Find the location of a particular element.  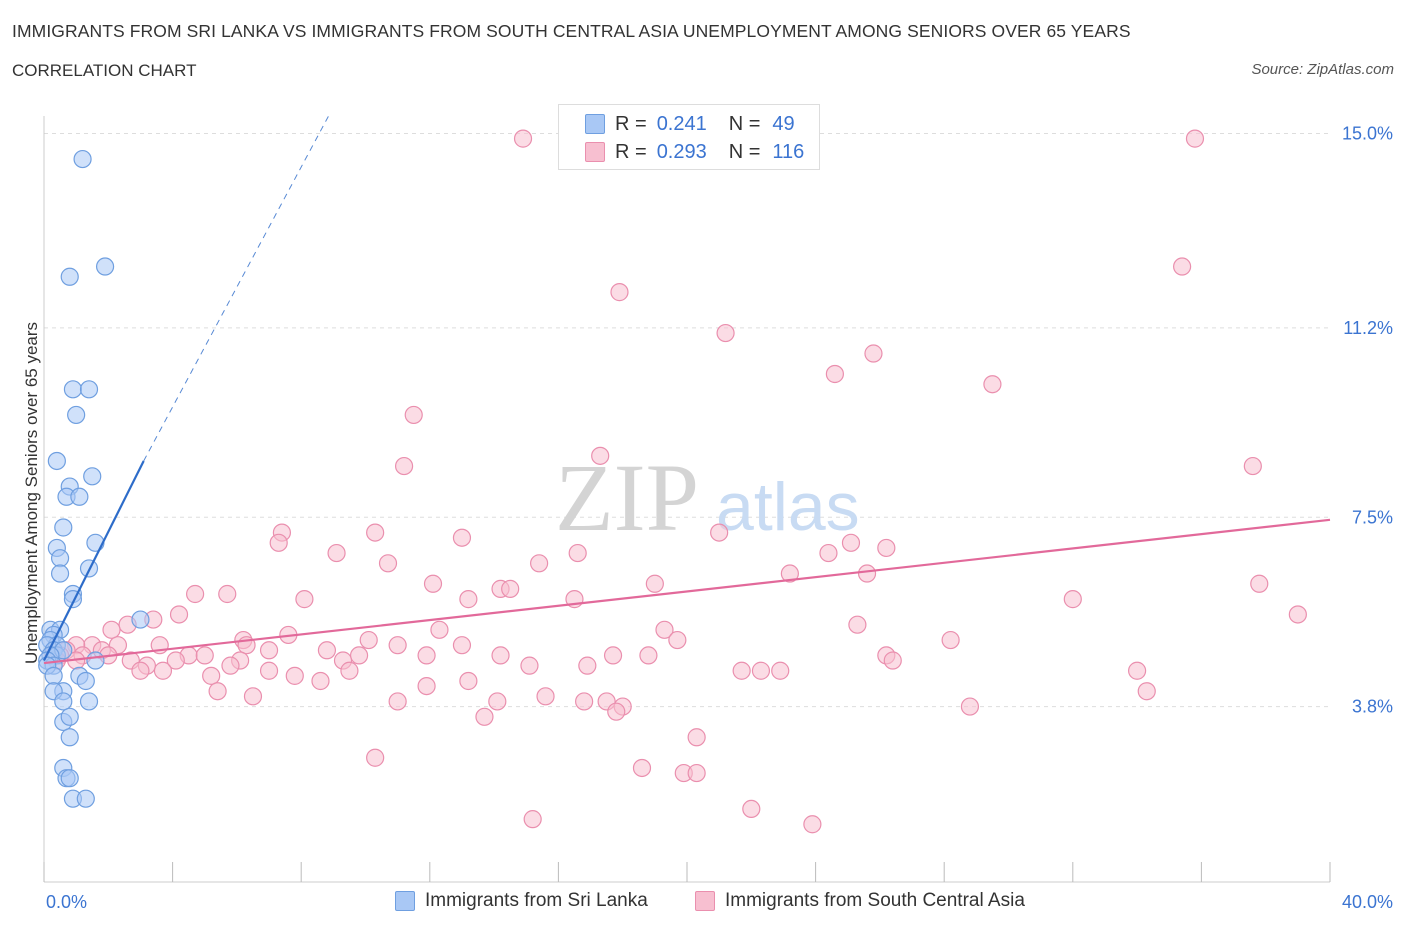

legend-row-south-central-asia: R = 0.293 N = 116 is located at coordinates (694, 152).